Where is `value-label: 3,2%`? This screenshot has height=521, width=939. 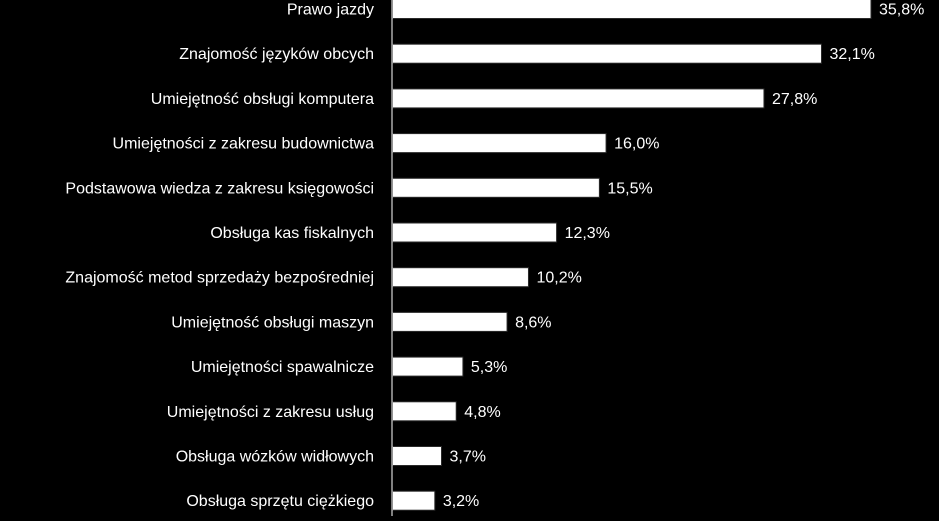 value-label: 3,2% is located at coordinates (461, 501).